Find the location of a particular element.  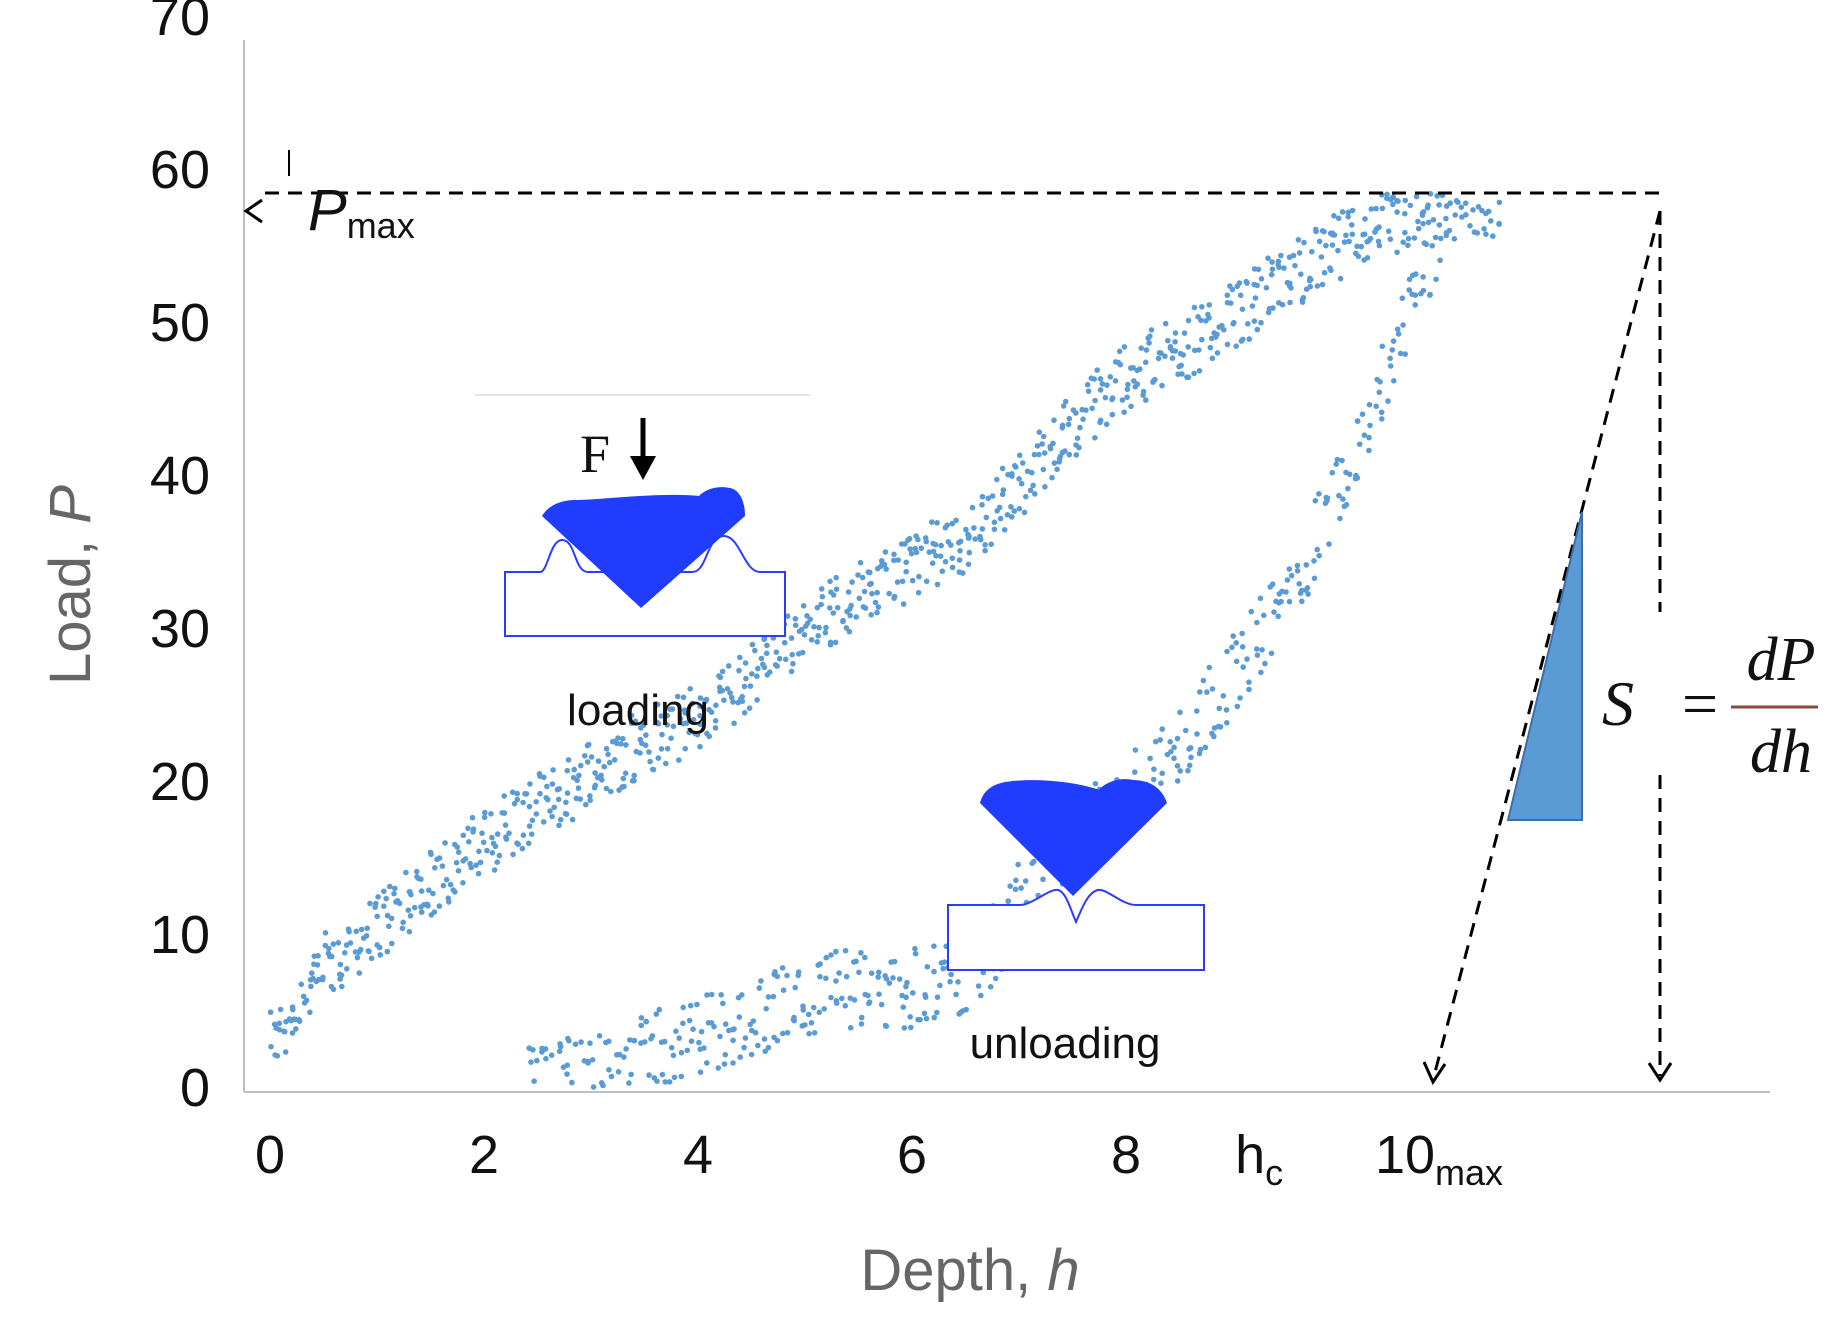

svg-text: dh is located at coordinates (1781, 752).